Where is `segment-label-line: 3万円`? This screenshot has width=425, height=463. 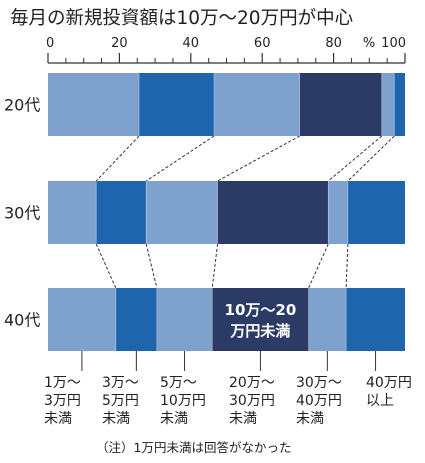
segment-label-line: 3万円 is located at coordinates (62, 401).